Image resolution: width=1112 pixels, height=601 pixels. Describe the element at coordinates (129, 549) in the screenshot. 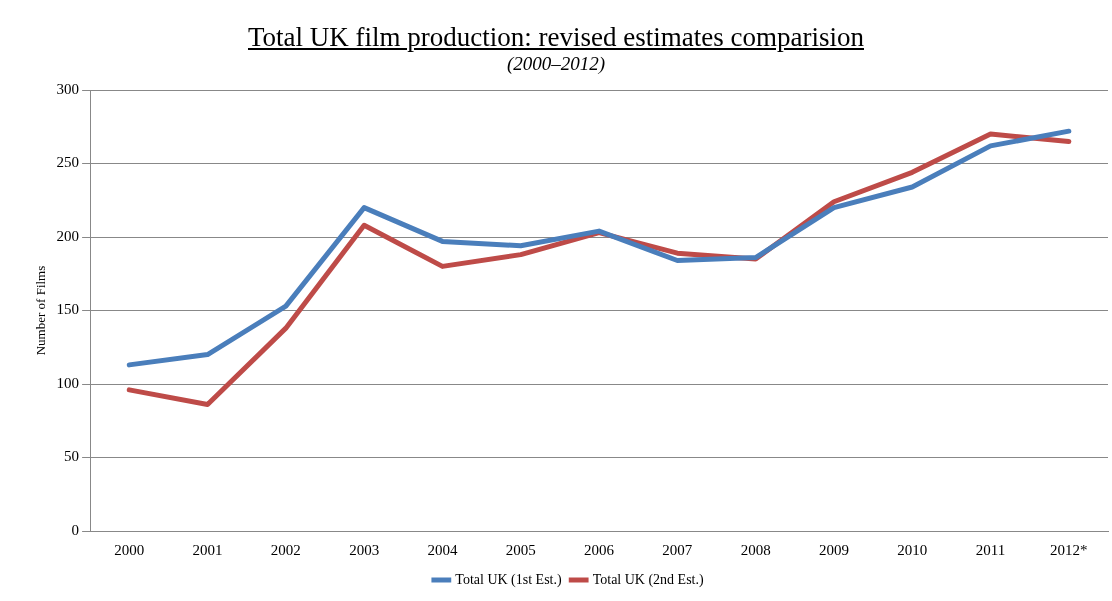

I see `x-tick-label: 2000` at that location.